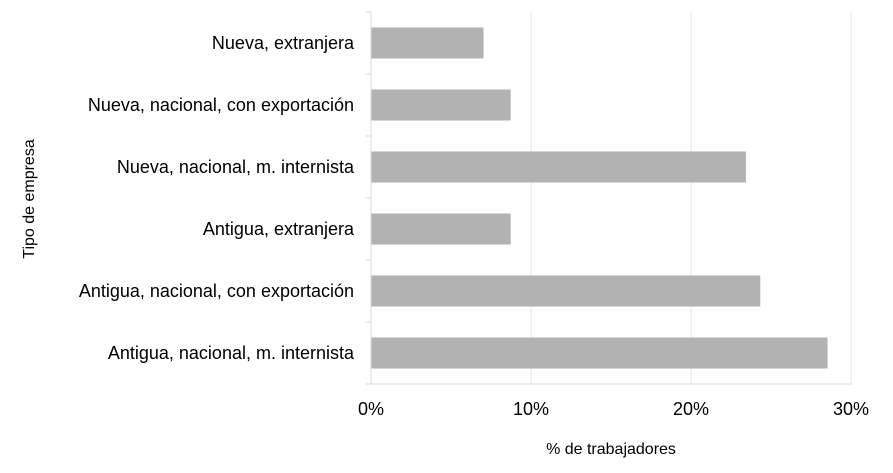  I want to click on category-label-1: Nueva, extranjera, so click(283, 43).